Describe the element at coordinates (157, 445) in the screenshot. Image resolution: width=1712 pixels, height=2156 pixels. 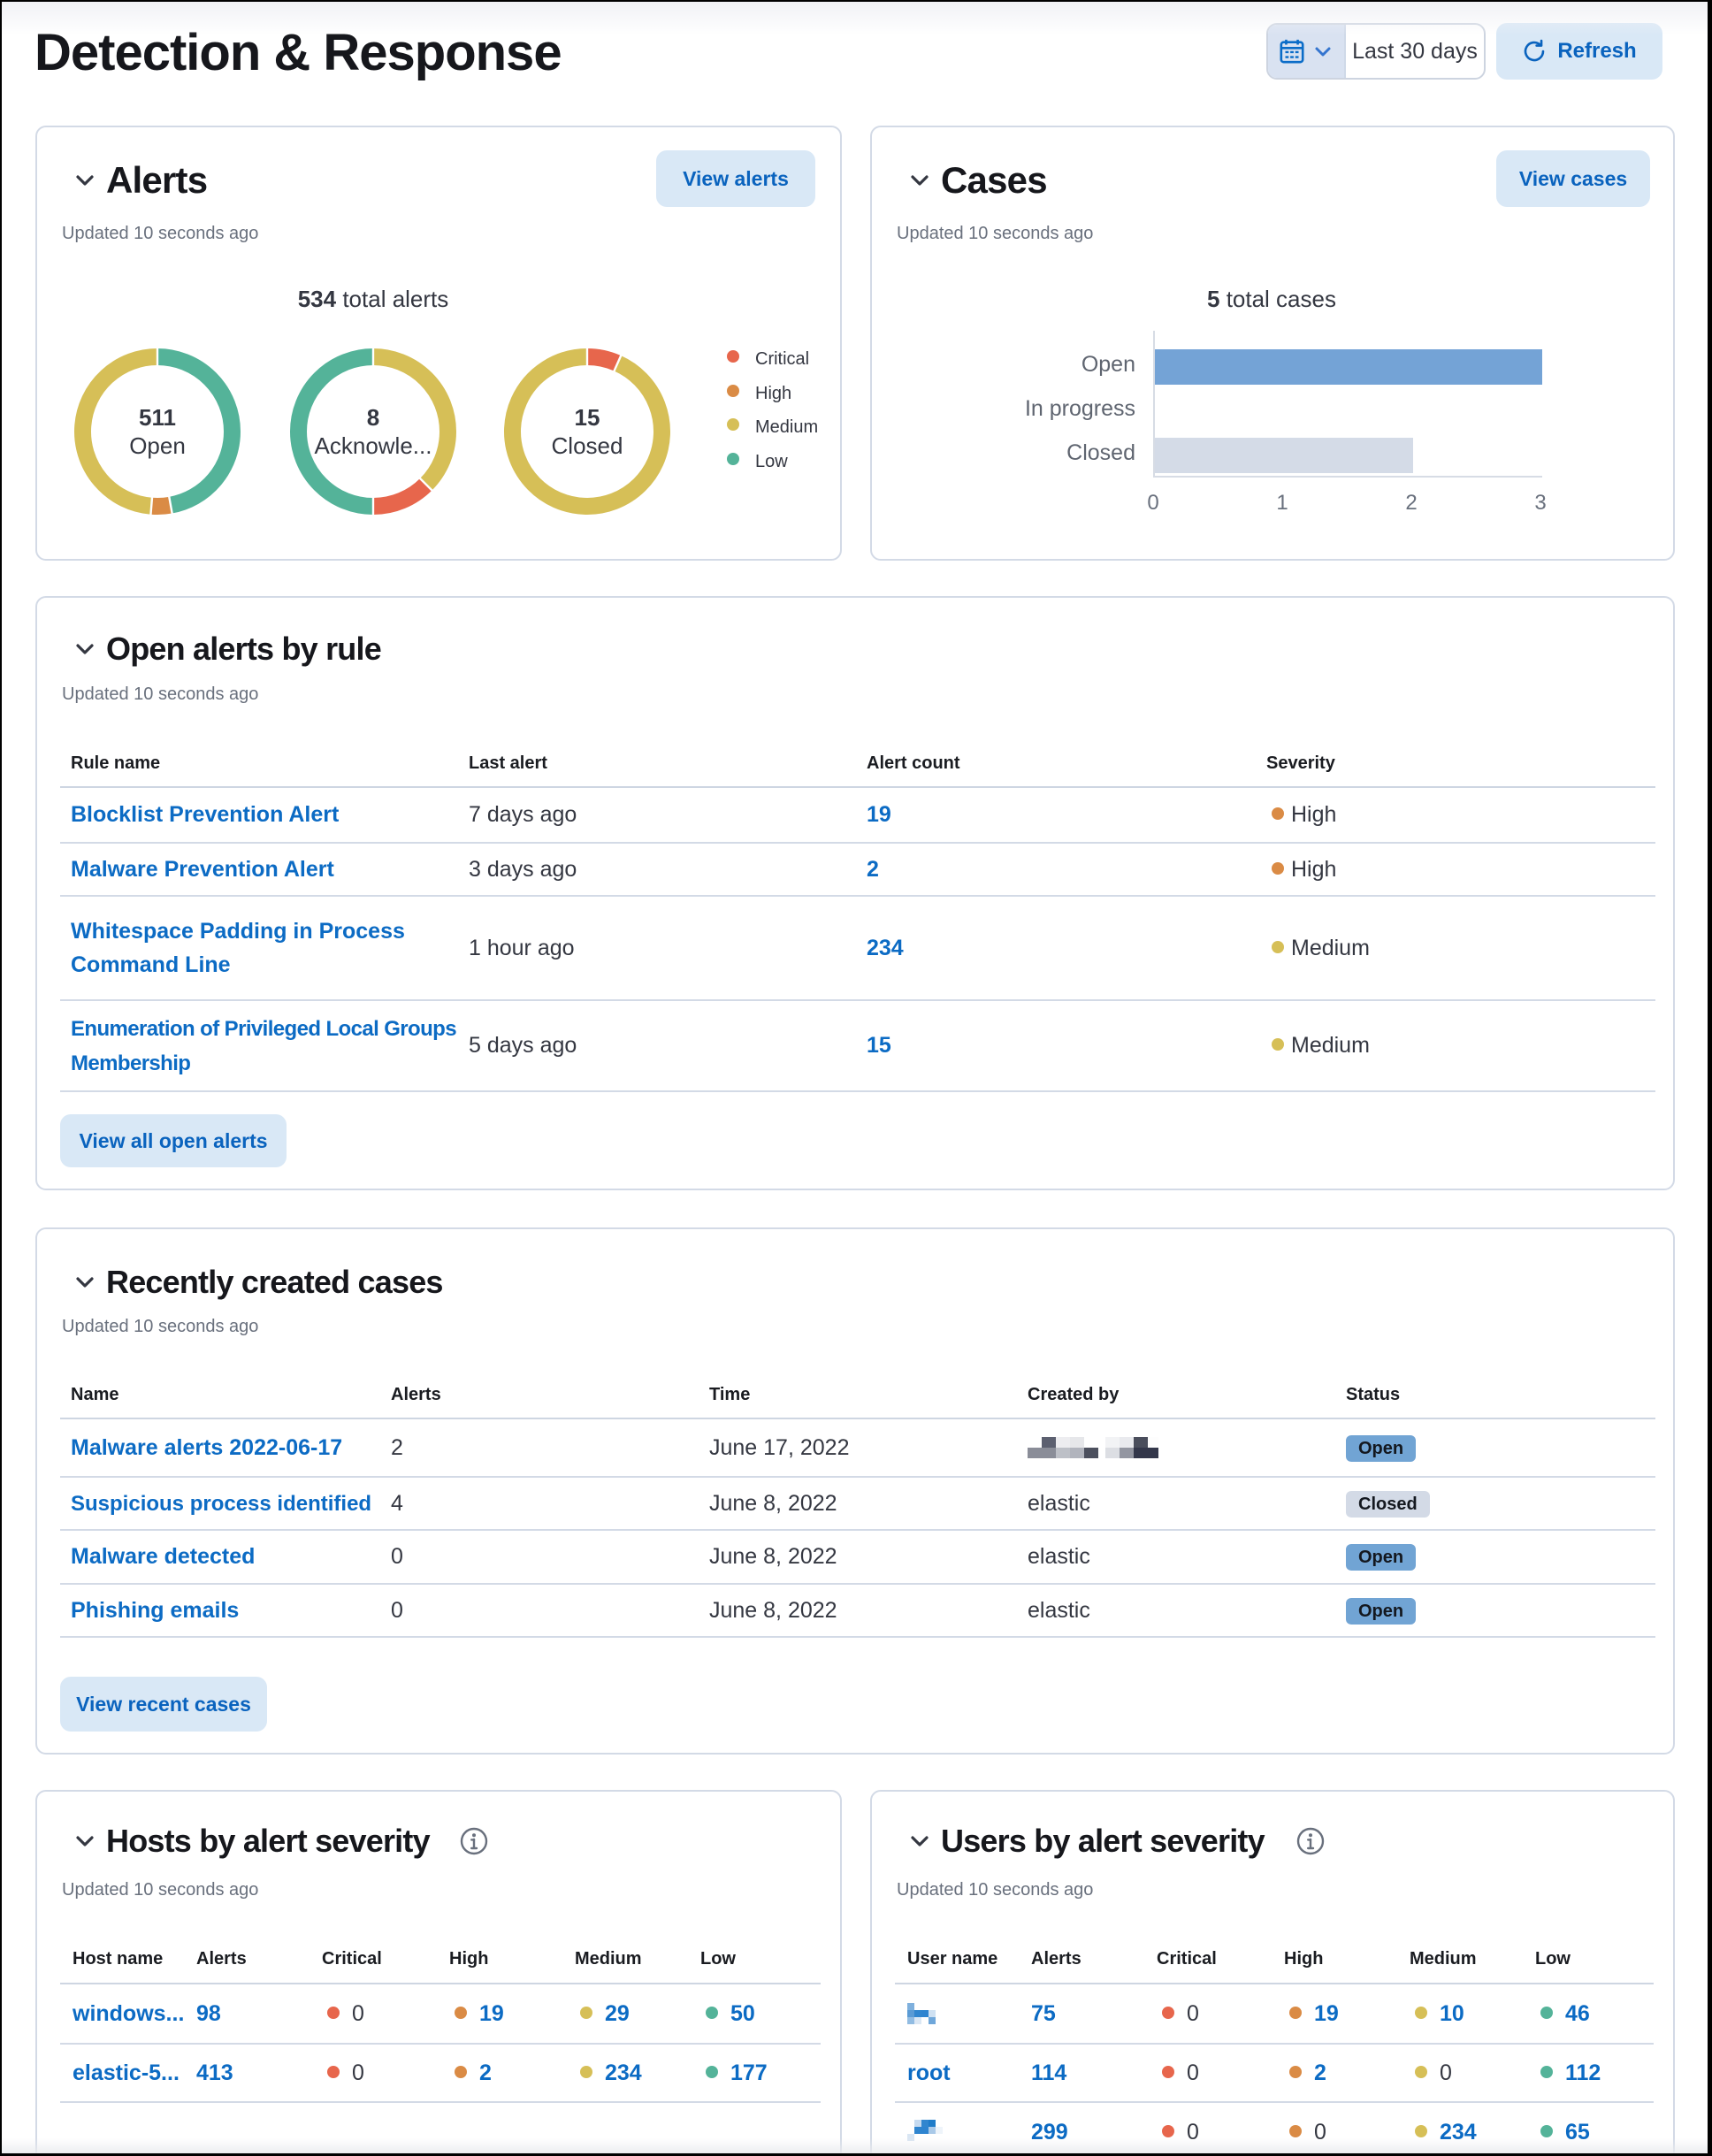
I see `svg-text: Open` at that location.